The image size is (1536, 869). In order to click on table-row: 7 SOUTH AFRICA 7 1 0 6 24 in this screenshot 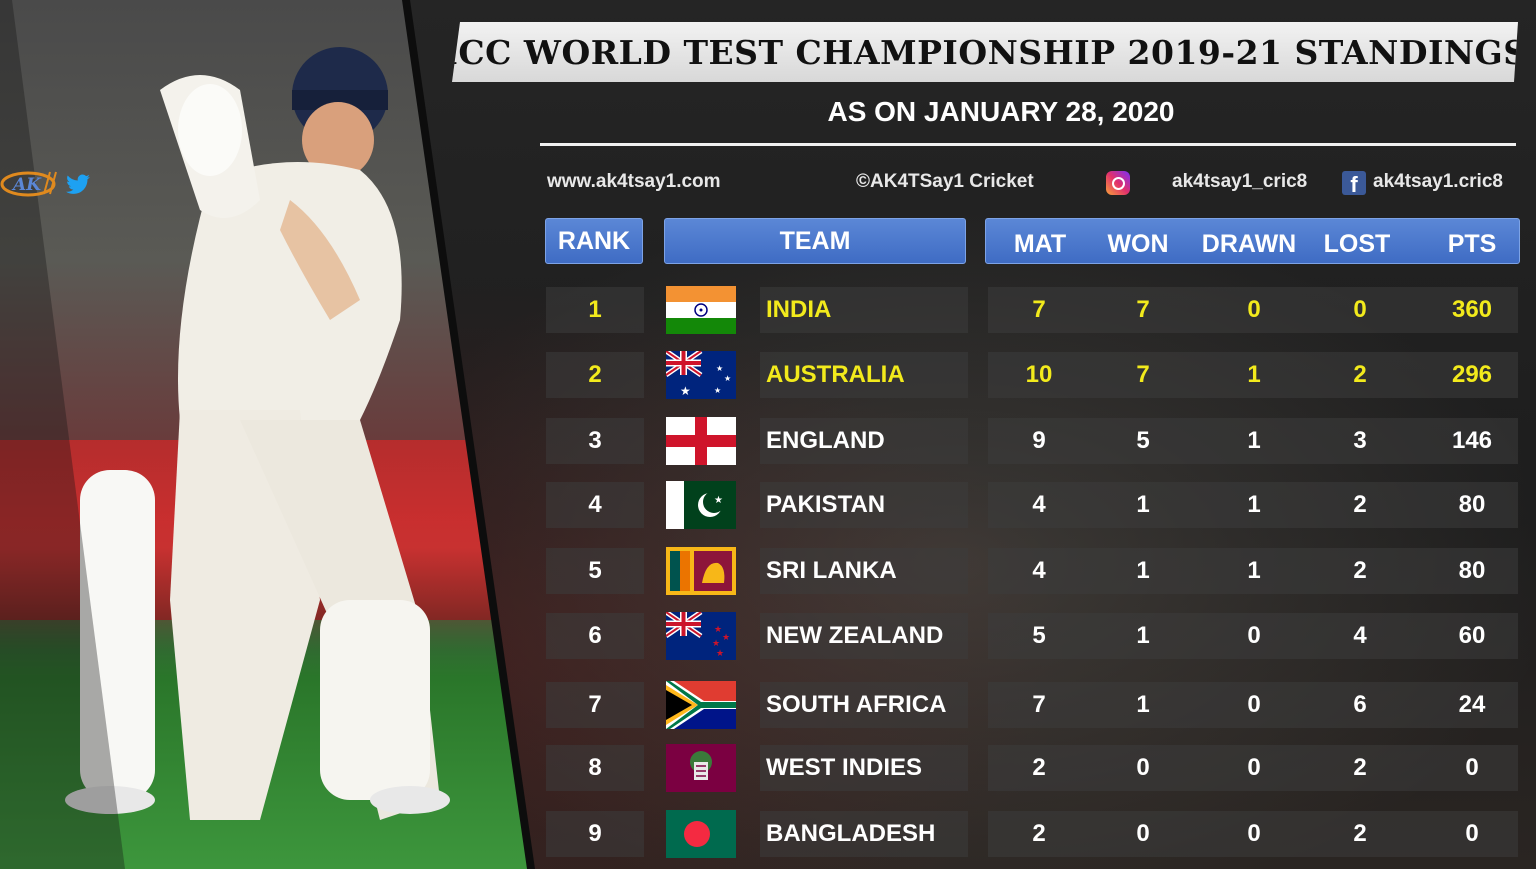, I will do `click(768, 705)`.